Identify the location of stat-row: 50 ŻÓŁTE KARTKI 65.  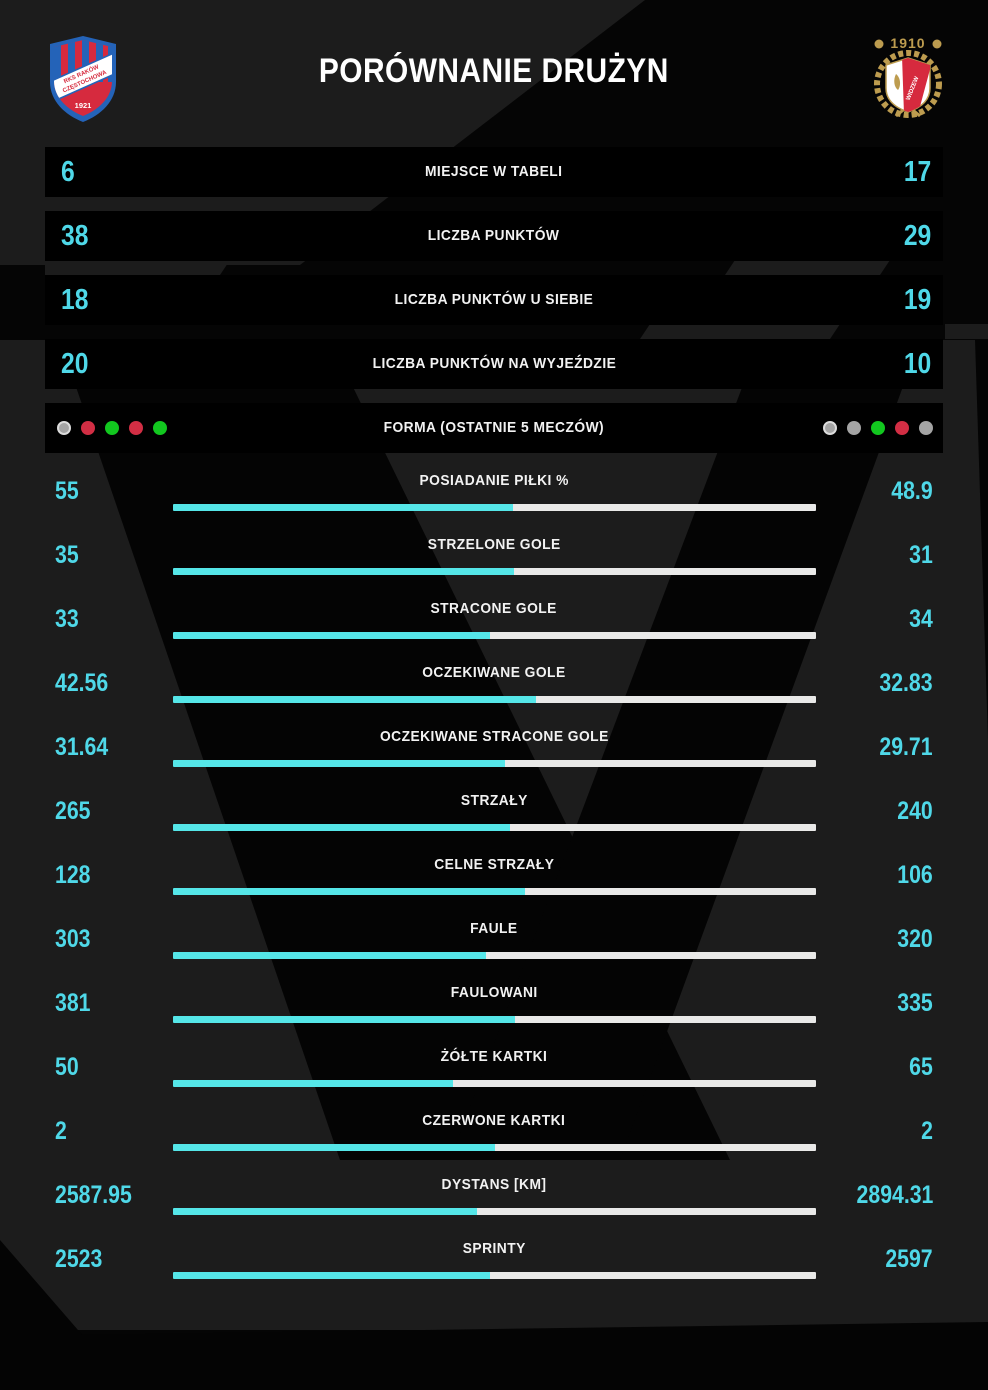
(494, 1066).